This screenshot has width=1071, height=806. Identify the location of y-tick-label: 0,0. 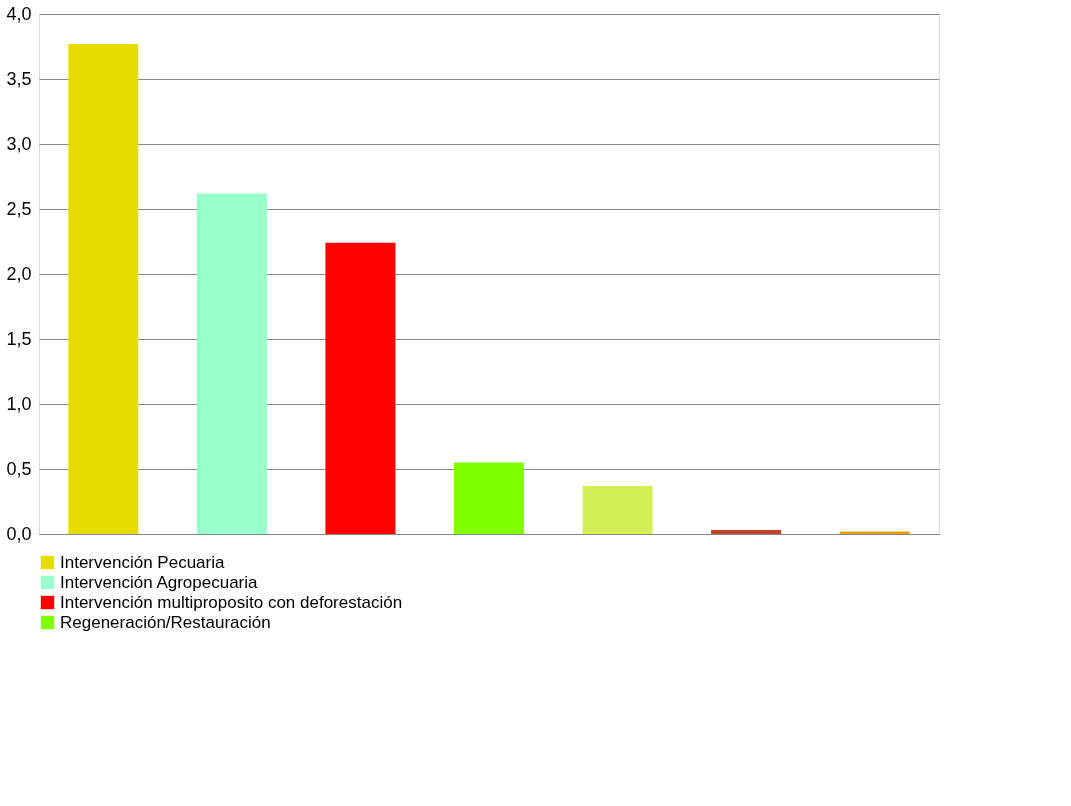
(19, 533).